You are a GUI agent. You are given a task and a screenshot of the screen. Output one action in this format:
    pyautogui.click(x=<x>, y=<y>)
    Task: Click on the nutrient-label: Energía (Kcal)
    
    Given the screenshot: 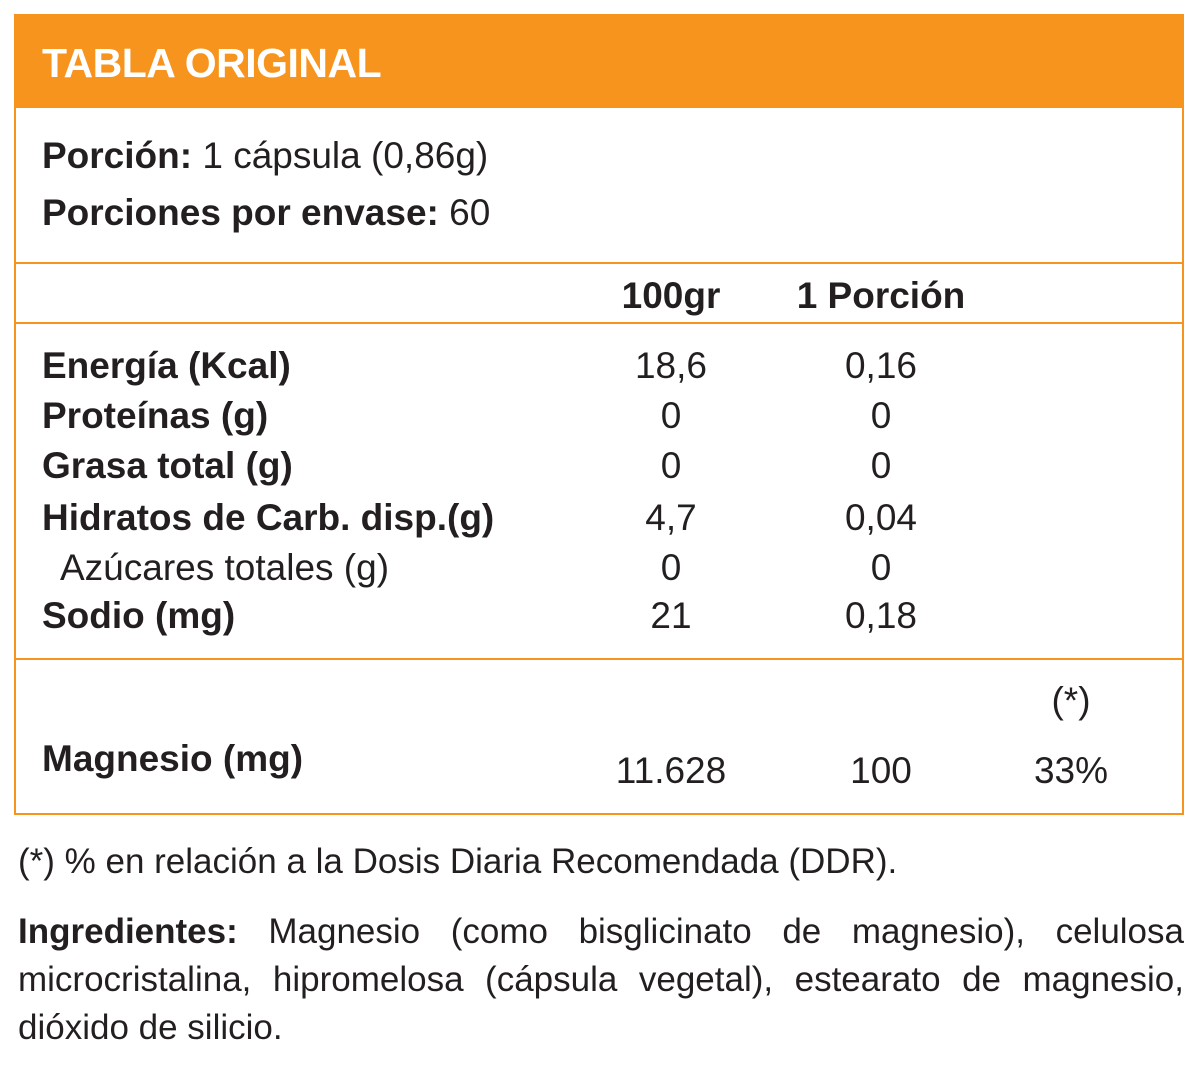 What is the action you would take?
    pyautogui.click(x=166, y=365)
    